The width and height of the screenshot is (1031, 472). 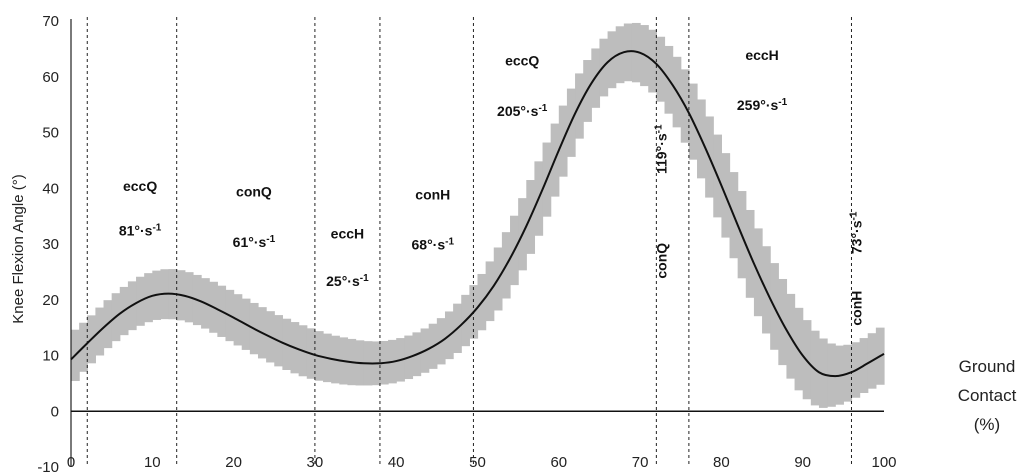 What do you see at coordinates (762, 105) in the screenshot?
I see `phase-rate-label: 259°·s-1` at bounding box center [762, 105].